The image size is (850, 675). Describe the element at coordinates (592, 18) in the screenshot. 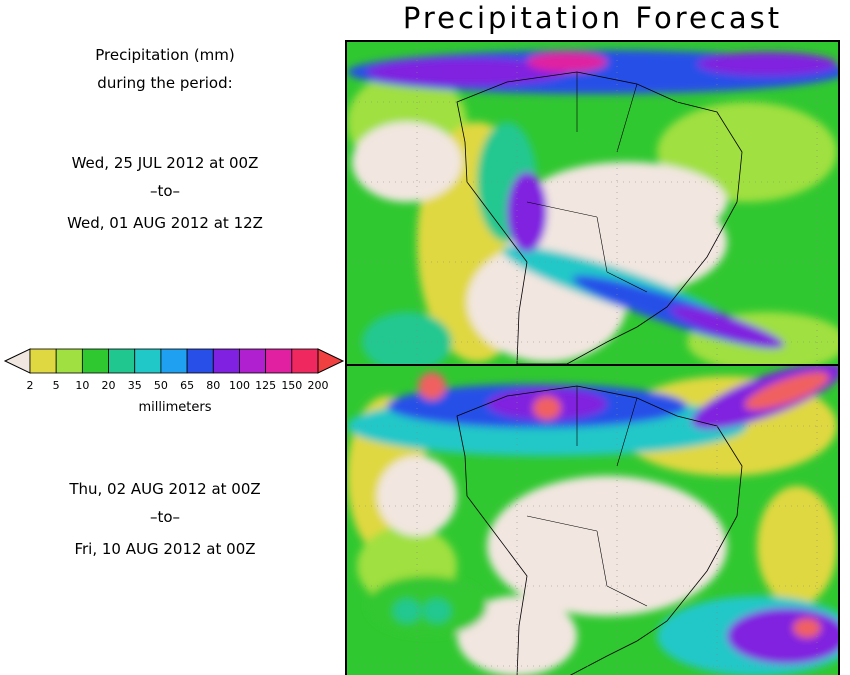

I see `page-title: Precipitation Forecast` at that location.